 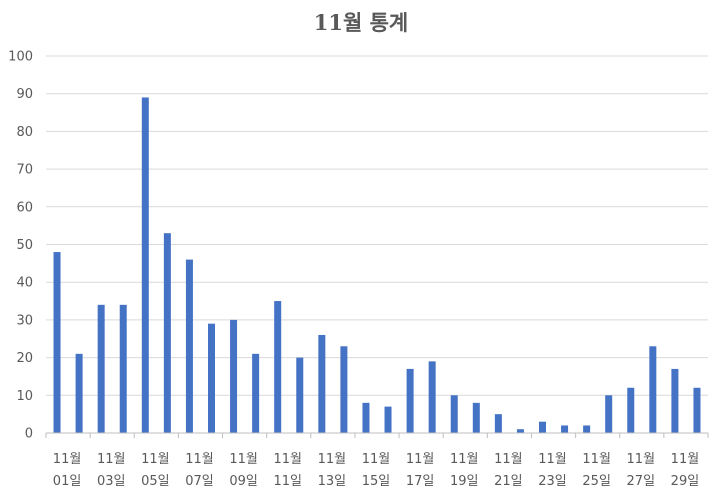 I want to click on x-tick-label-day: 27일, so click(x=641, y=481).